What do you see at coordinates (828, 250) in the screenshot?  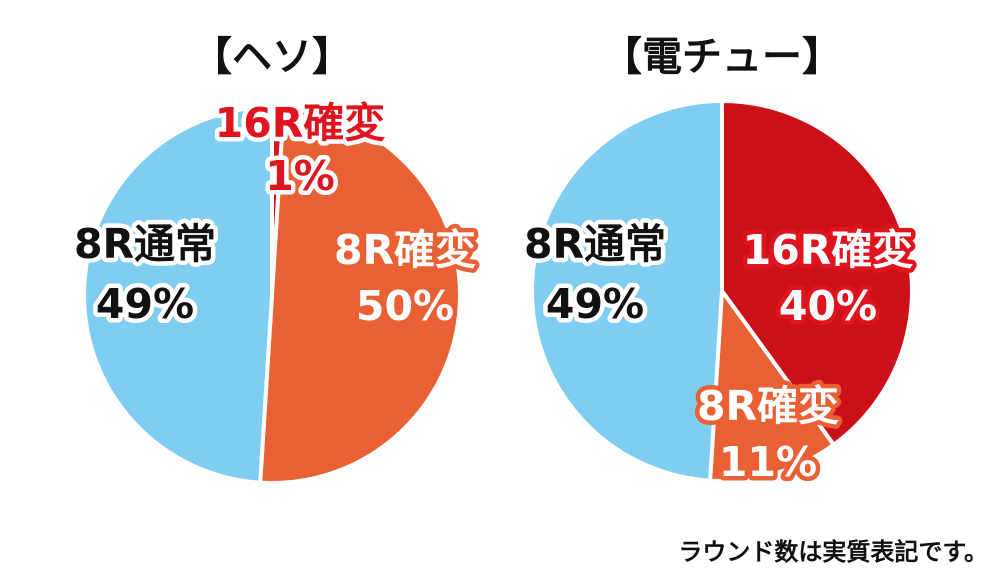 I see `denchu-16r-kakuhen-name: 16R確変` at bounding box center [828, 250].